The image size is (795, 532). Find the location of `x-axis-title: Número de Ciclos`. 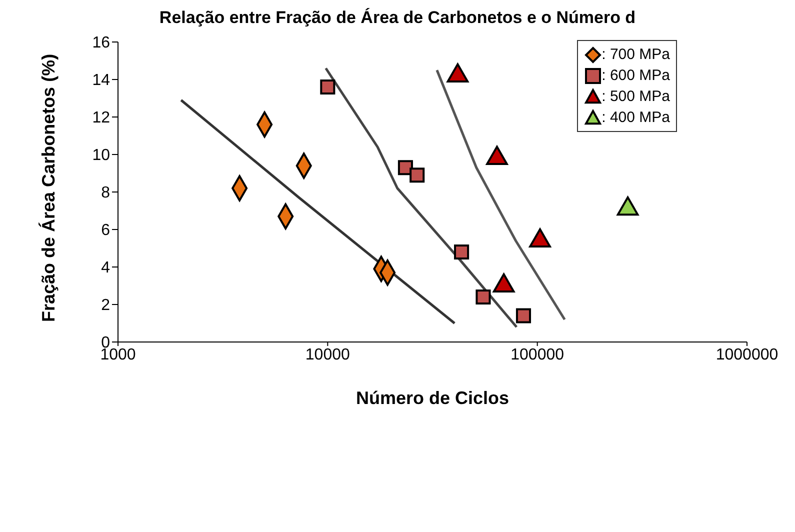

x-axis-title: Número de Ciclos is located at coordinates (433, 398).